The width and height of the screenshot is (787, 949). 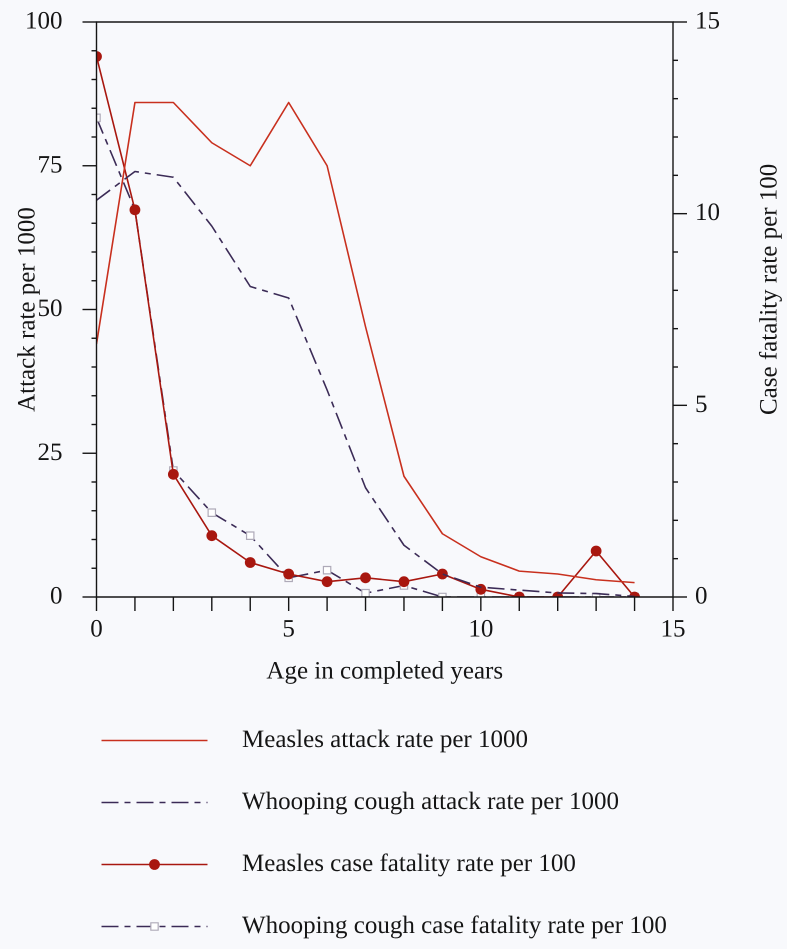 What do you see at coordinates (43, 21) in the screenshot?
I see `y-tick-label: 100` at bounding box center [43, 21].